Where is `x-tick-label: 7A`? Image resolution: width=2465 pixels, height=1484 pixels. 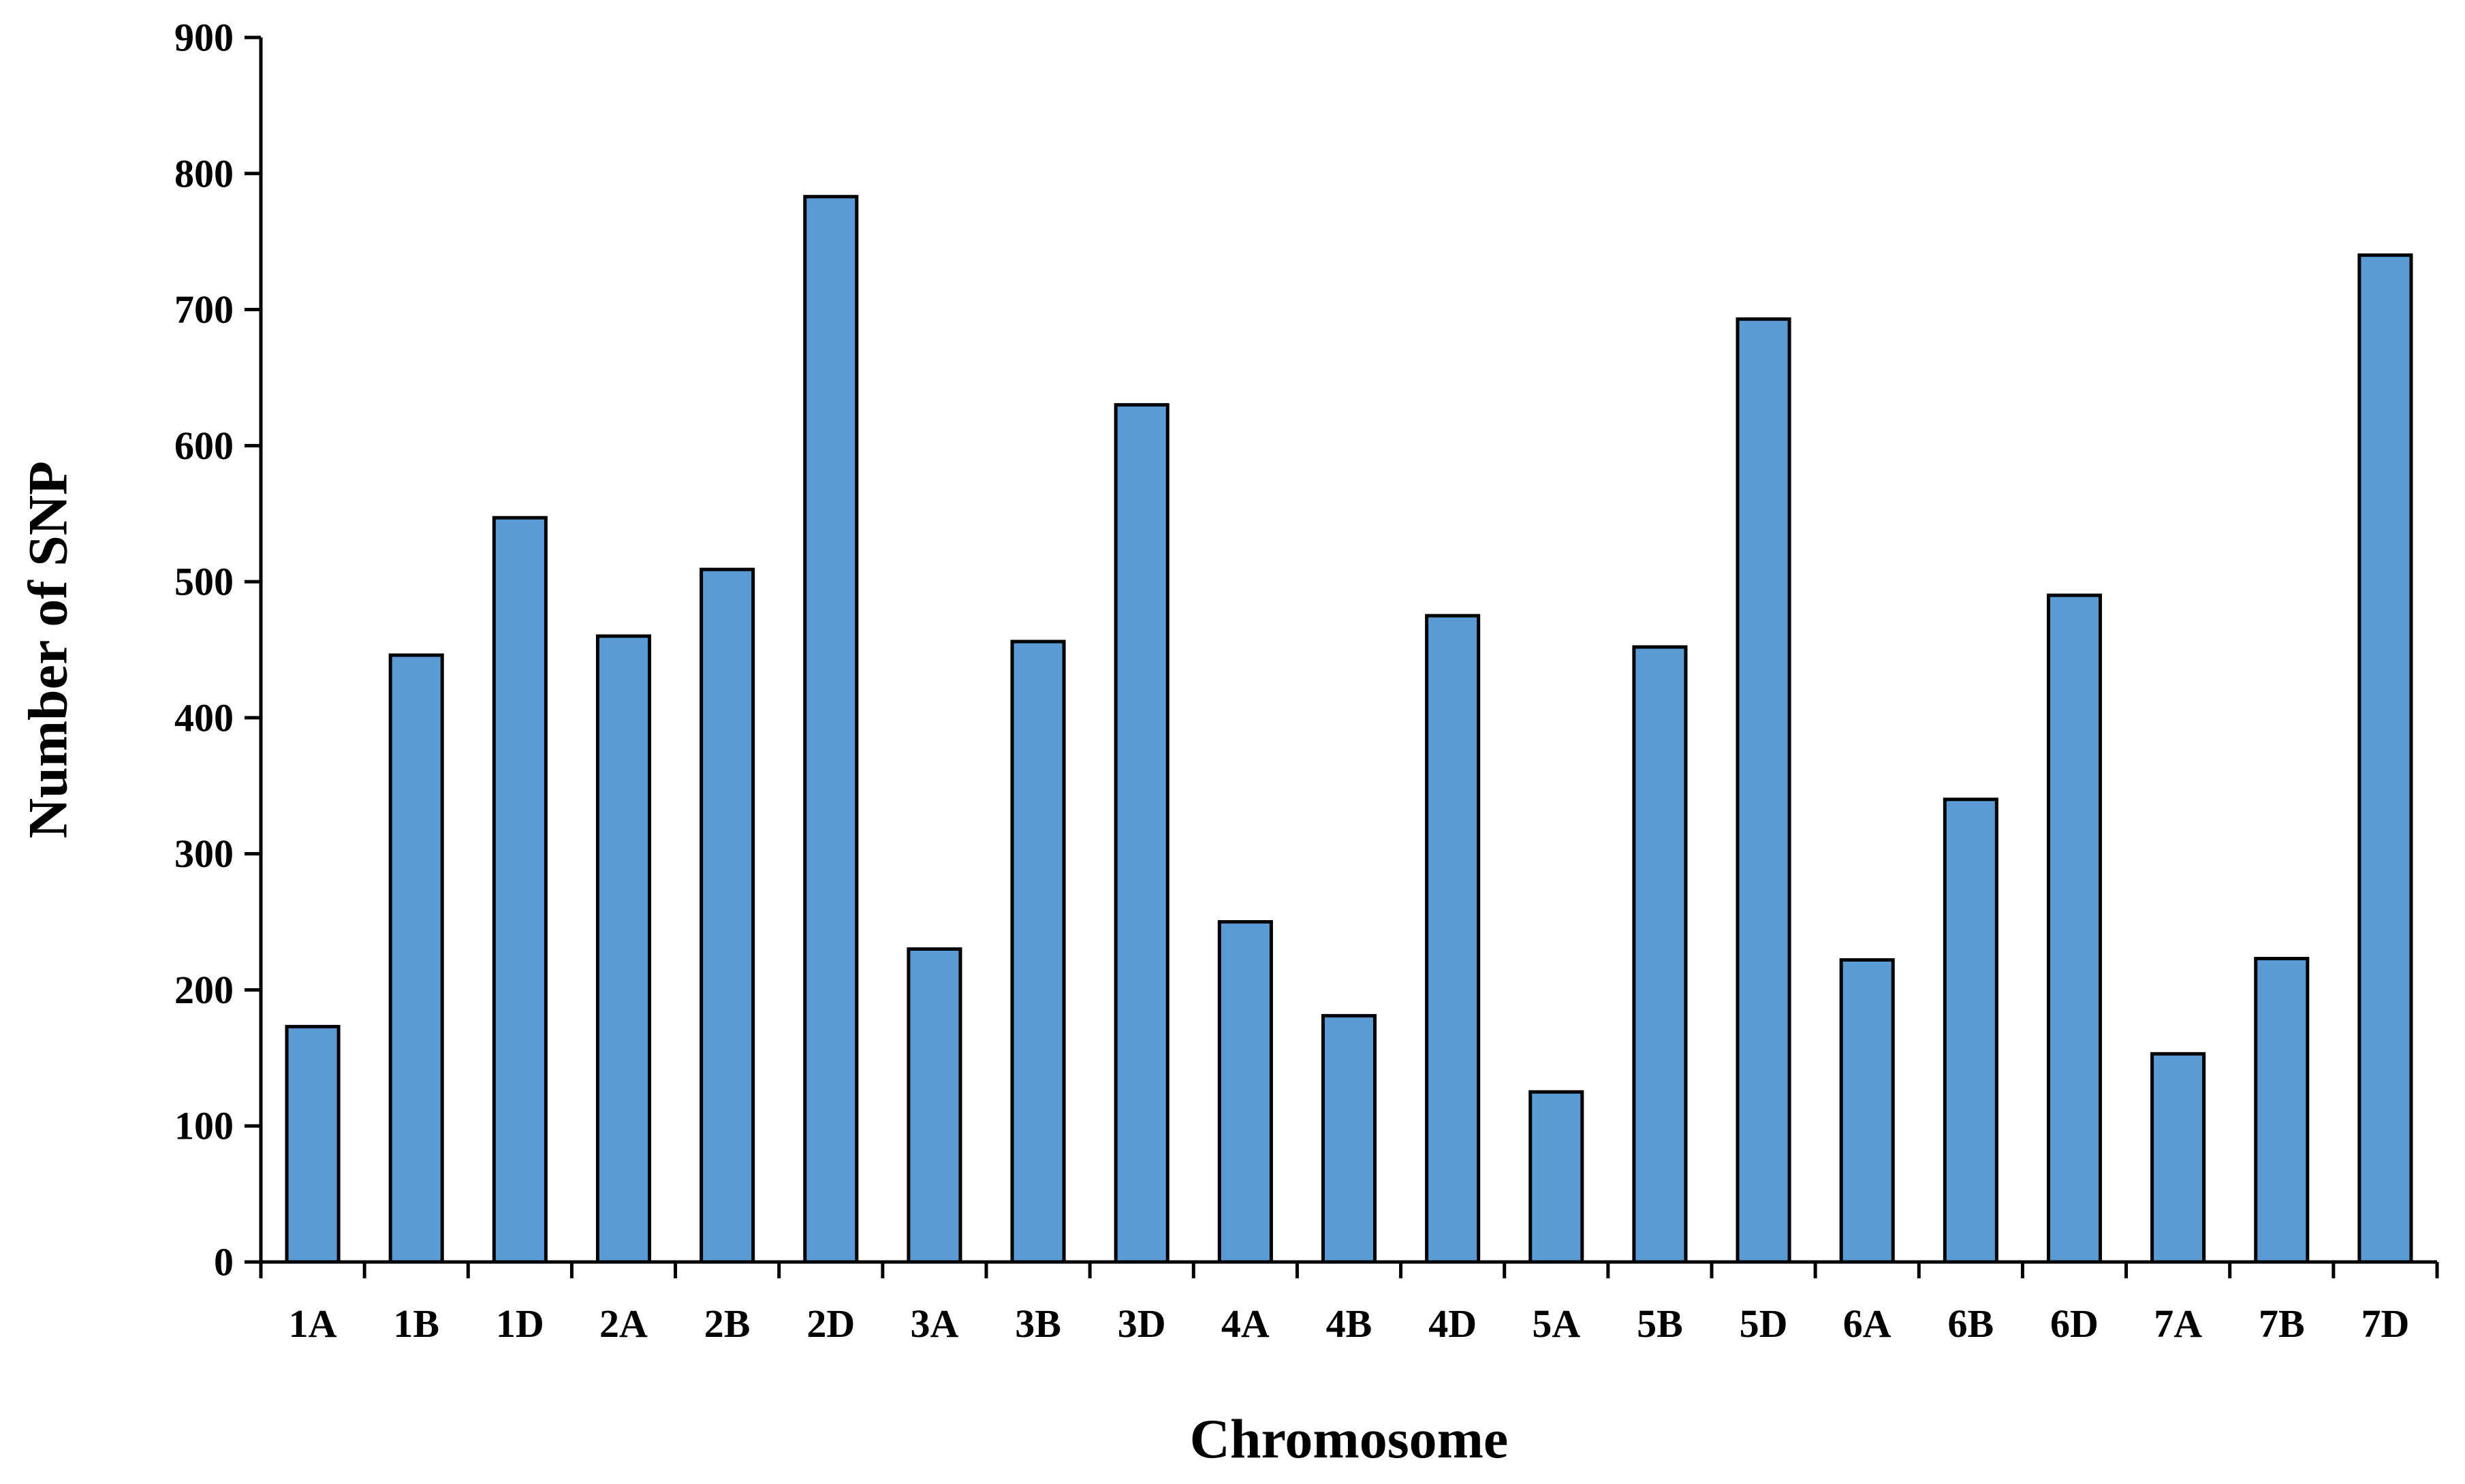 x-tick-label: 7A is located at coordinates (2178, 1323).